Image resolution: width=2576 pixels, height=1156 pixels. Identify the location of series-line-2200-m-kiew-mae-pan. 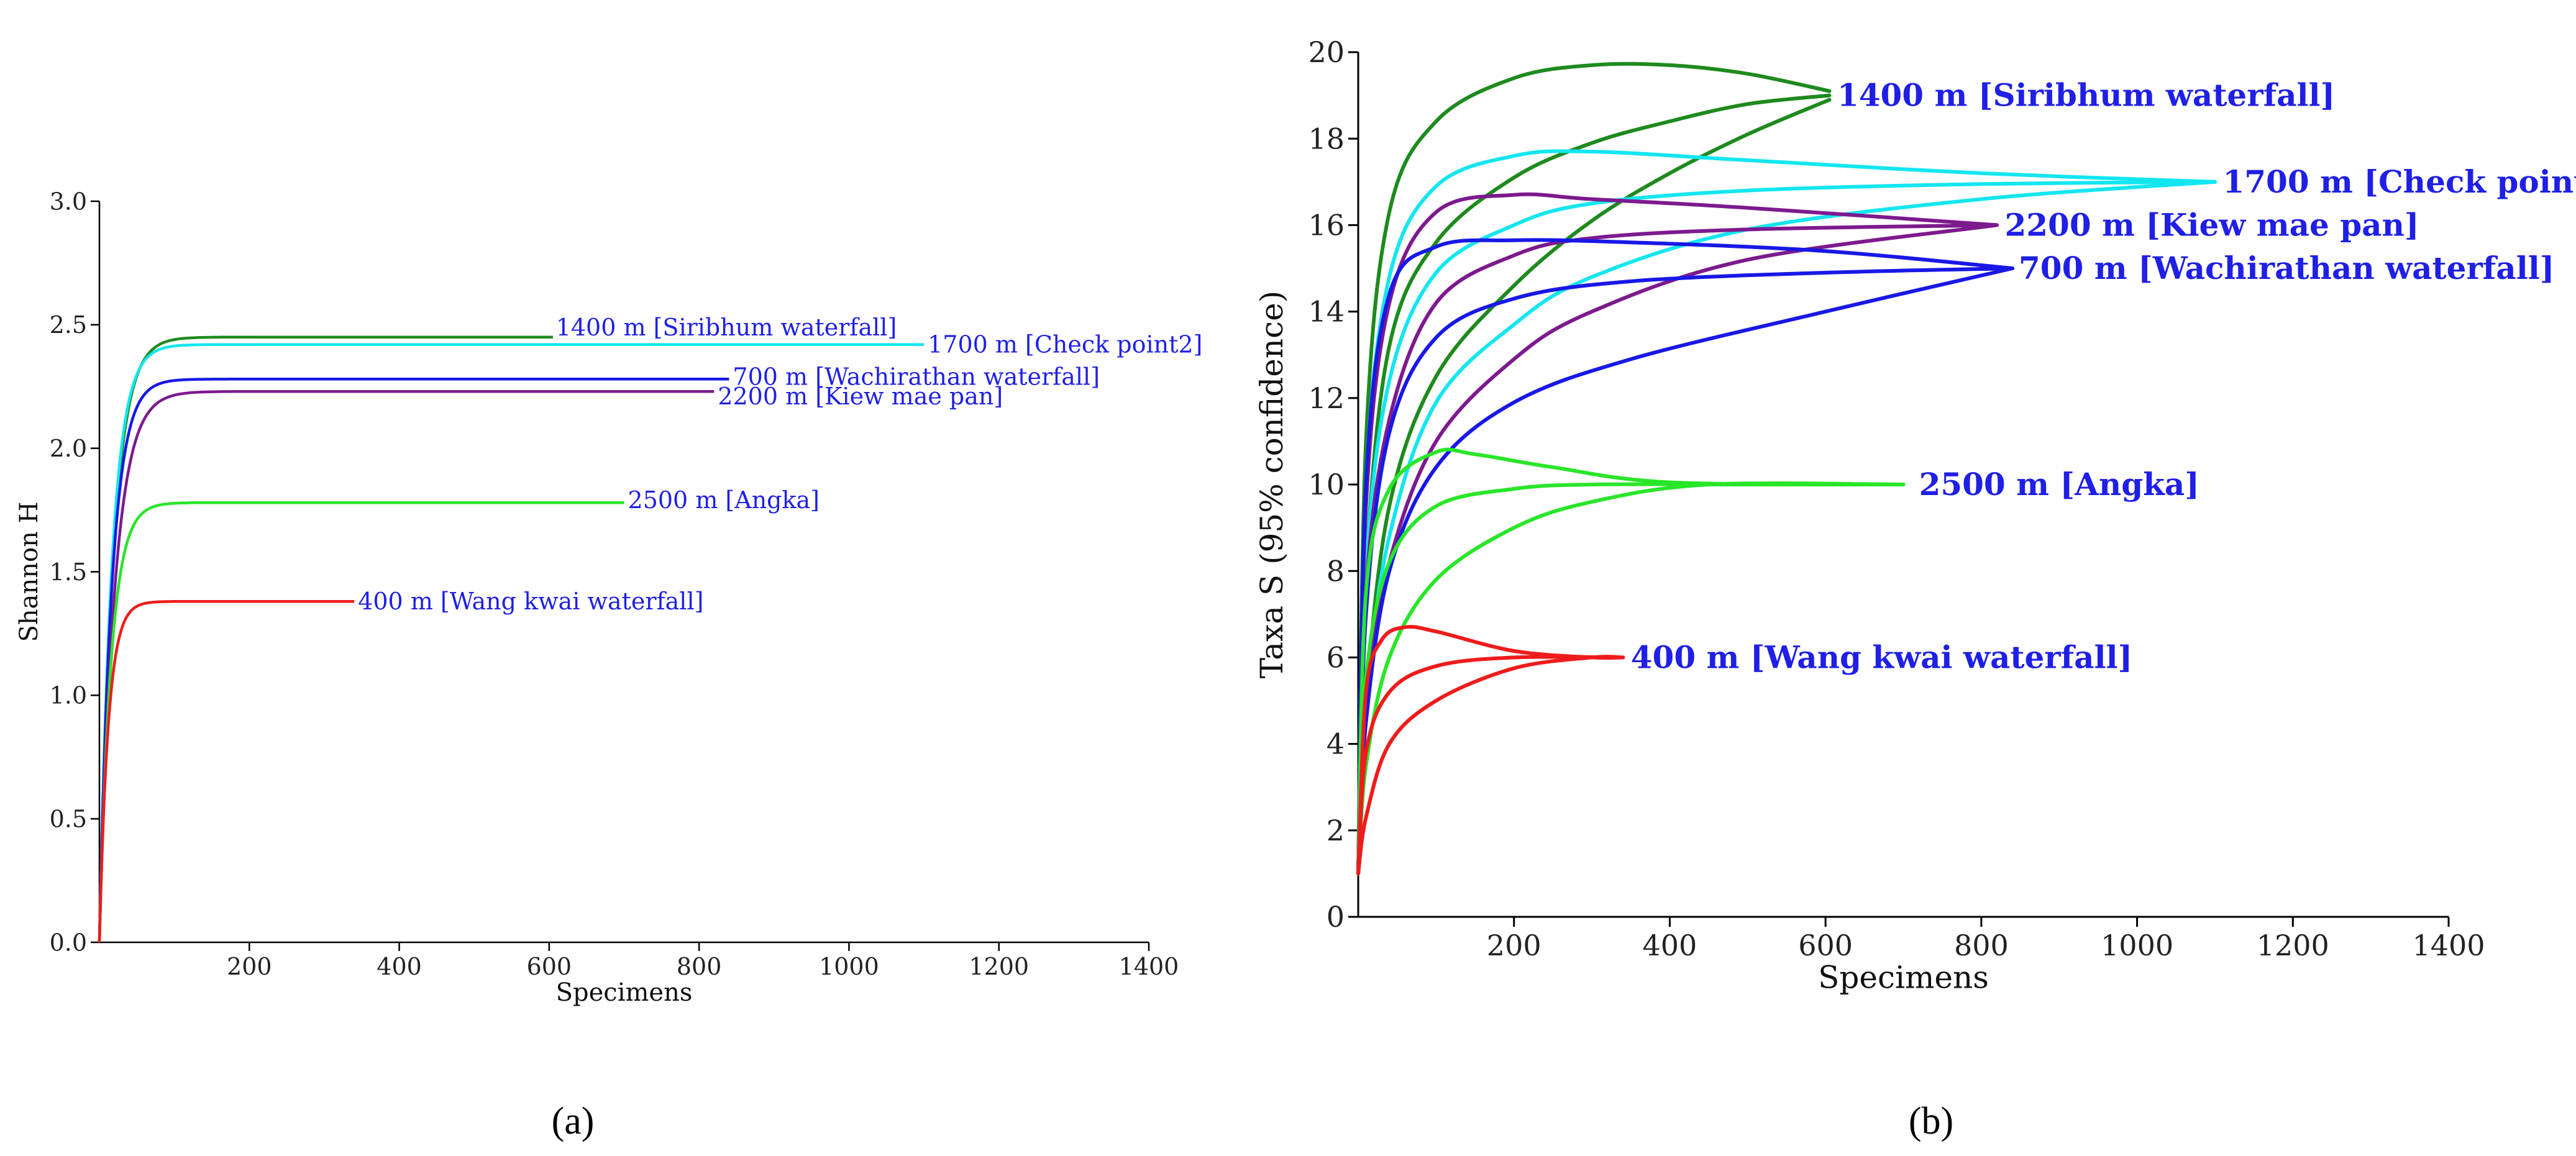
(406, 666).